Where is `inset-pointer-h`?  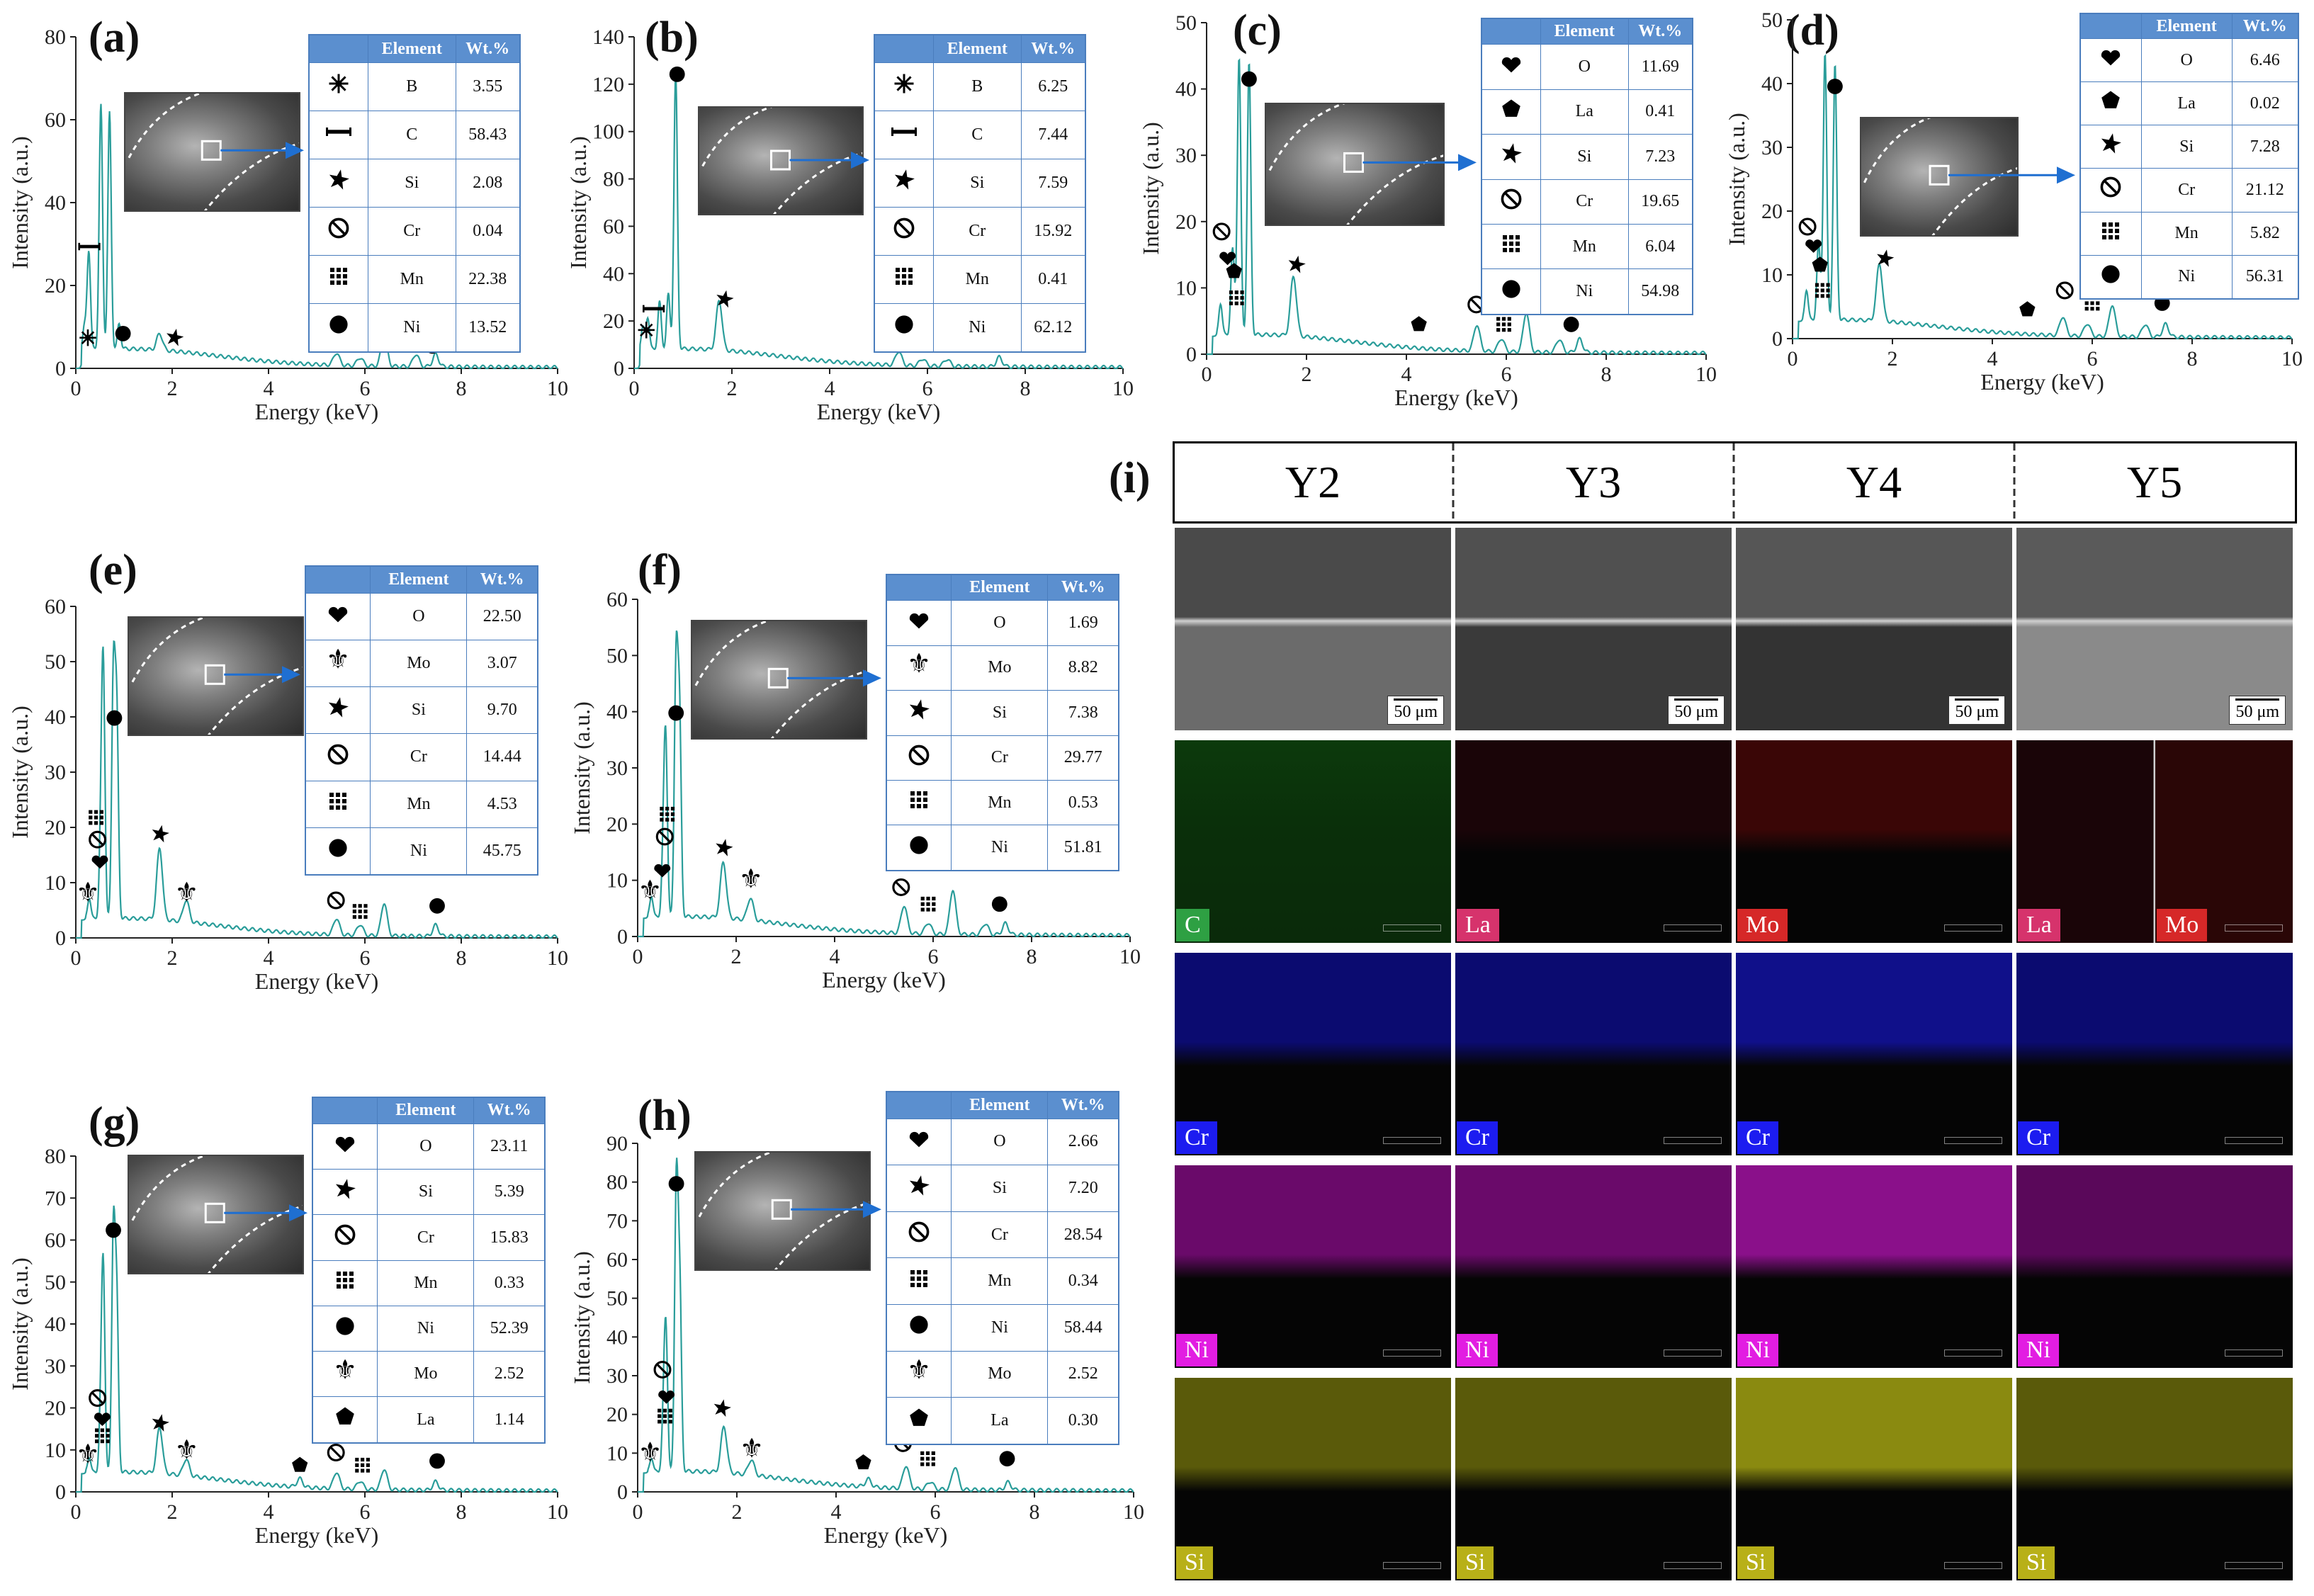 inset-pointer-h is located at coordinates (826, 1209).